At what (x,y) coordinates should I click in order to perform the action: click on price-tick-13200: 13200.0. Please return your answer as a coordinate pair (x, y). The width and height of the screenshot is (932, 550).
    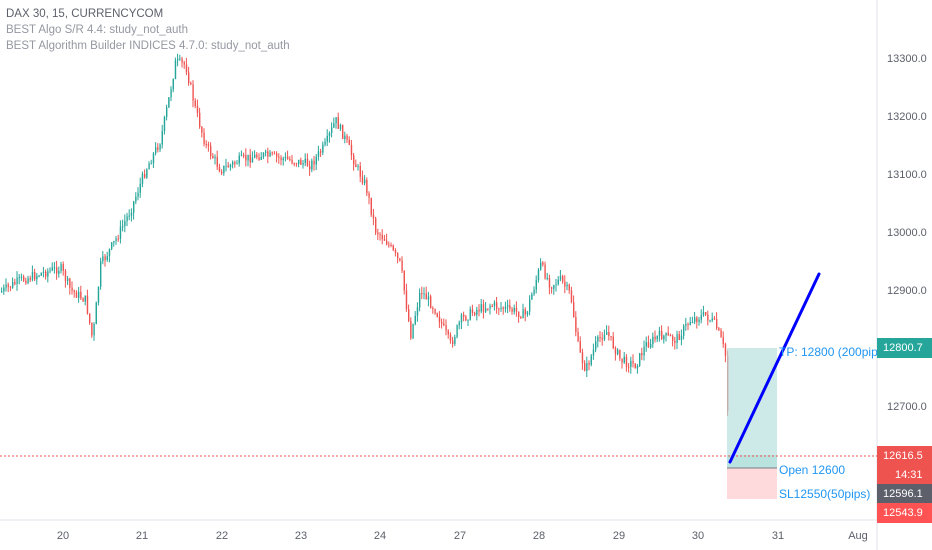
    Looking at the image, I should click on (907, 117).